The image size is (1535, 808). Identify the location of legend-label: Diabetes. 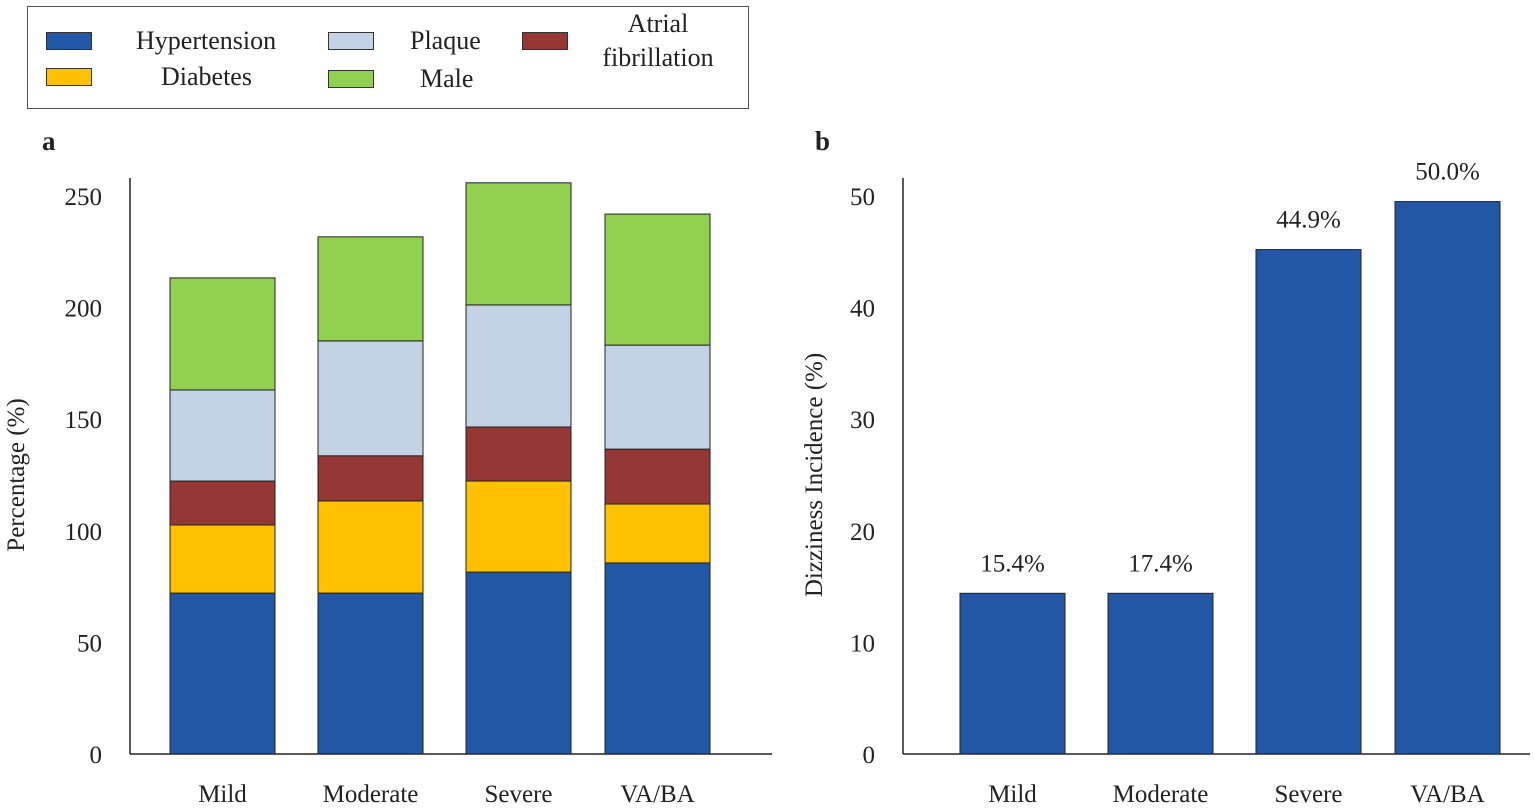
(206, 76).